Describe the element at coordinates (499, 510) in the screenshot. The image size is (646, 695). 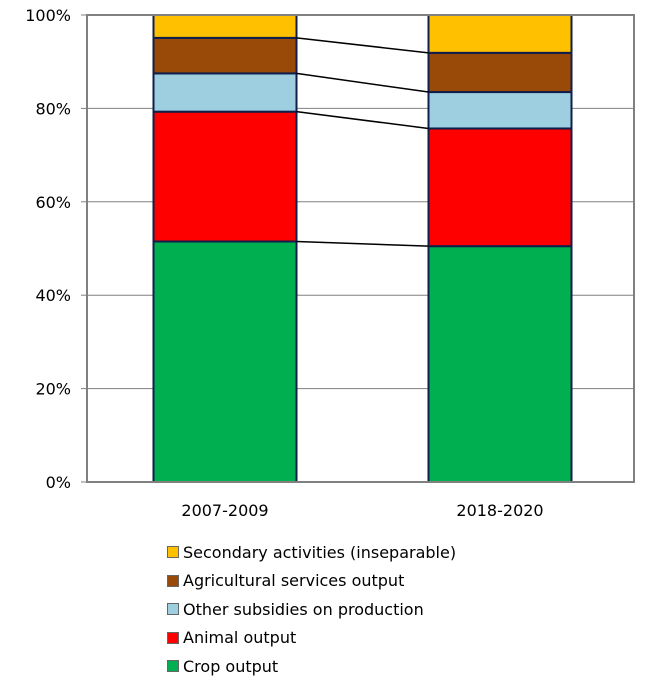
I see `x-tick-label: 2018-2020` at that location.